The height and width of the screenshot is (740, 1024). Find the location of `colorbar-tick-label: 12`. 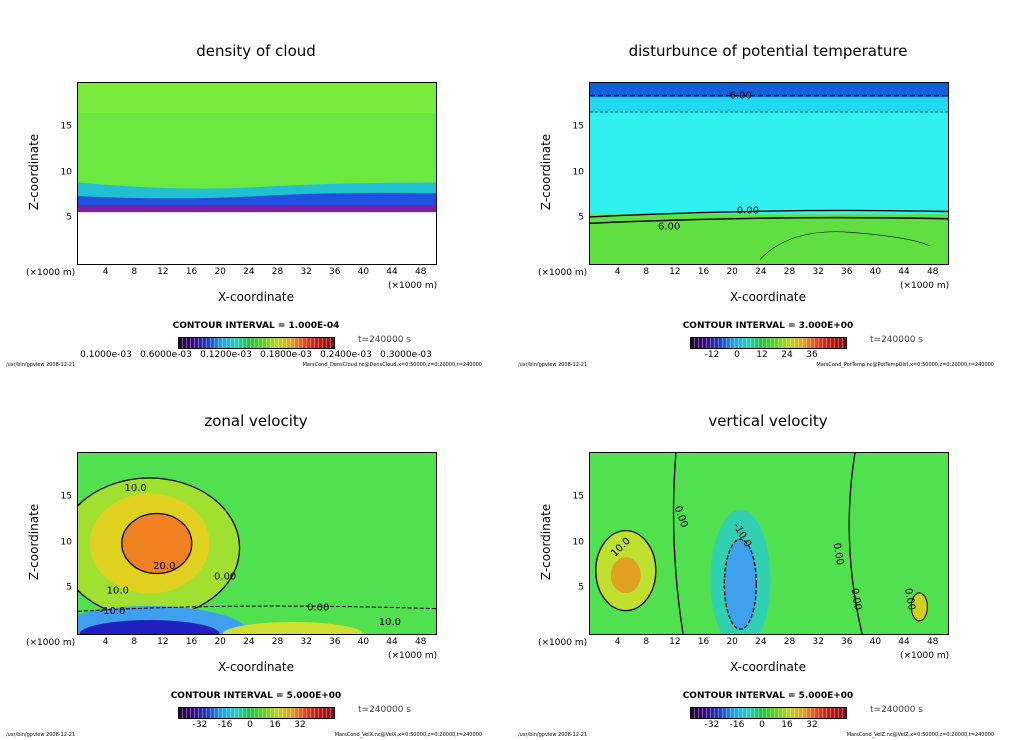

colorbar-tick-label: 12 is located at coordinates (762, 355).